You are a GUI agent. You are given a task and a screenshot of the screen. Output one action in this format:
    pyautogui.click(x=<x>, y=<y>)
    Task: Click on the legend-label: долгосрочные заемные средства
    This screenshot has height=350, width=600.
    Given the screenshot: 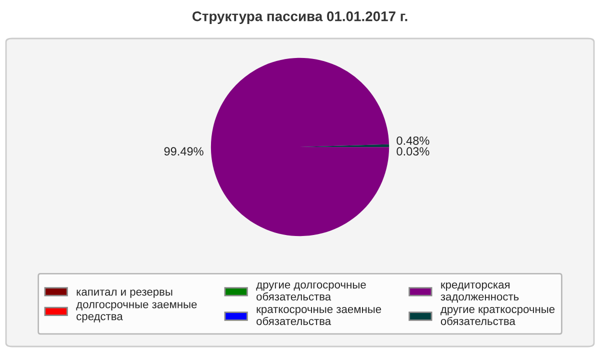 What is the action you would take?
    pyautogui.click(x=136, y=312)
    